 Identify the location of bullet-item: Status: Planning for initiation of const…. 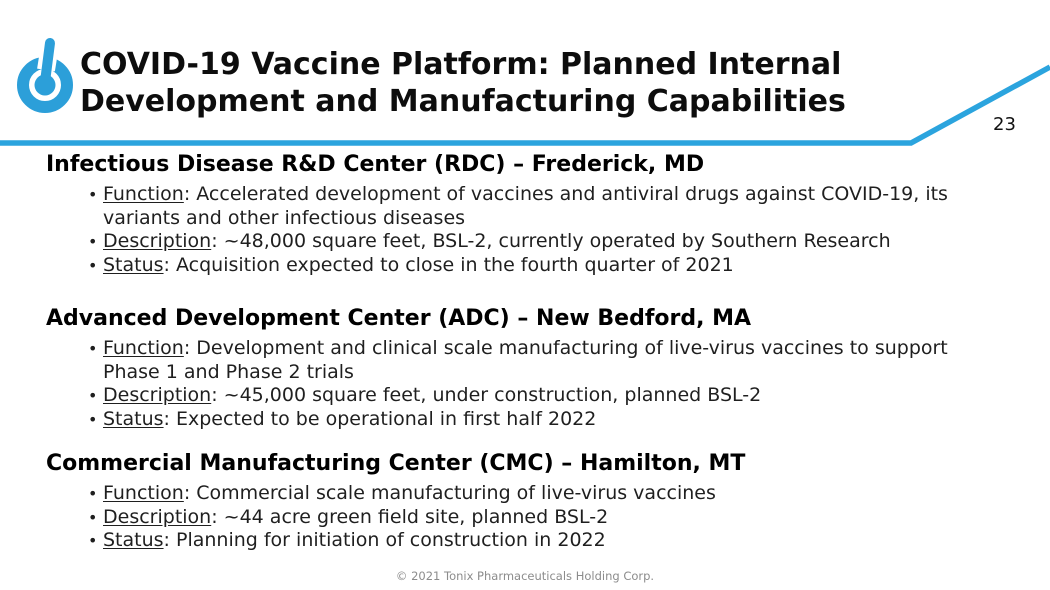
(526, 541).